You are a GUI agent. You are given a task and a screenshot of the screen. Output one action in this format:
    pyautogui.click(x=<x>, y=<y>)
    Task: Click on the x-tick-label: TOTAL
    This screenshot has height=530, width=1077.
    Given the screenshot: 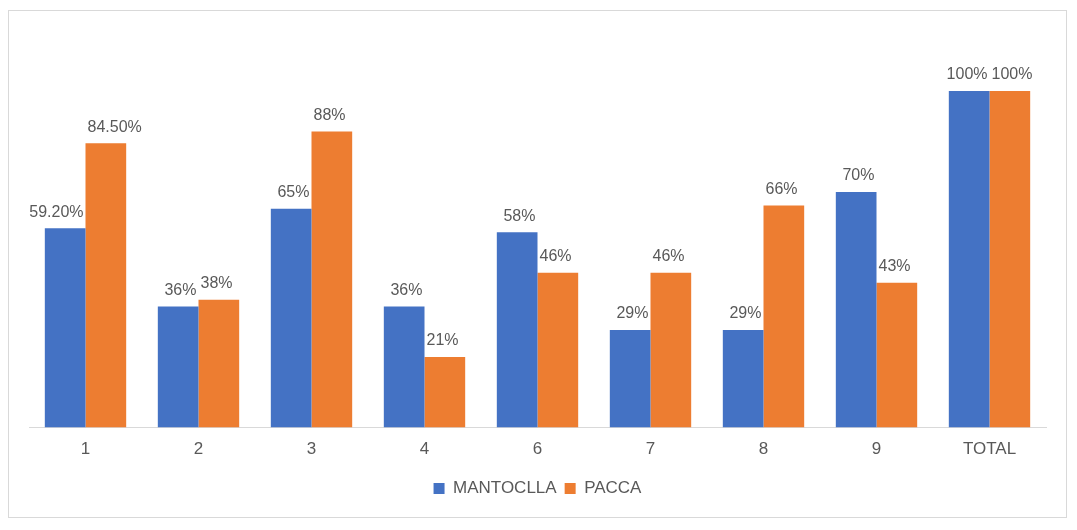 What is the action you would take?
    pyautogui.click(x=989, y=449)
    